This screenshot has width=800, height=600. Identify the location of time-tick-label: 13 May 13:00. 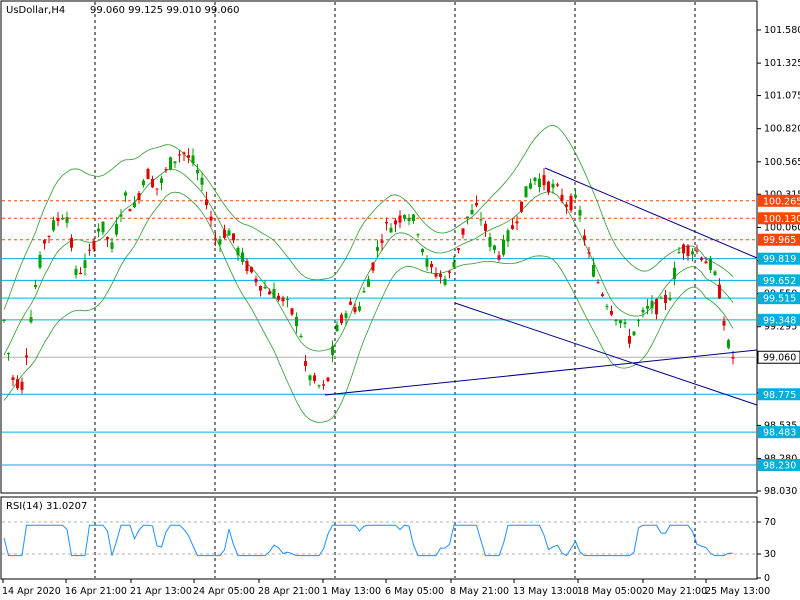
(545, 591).